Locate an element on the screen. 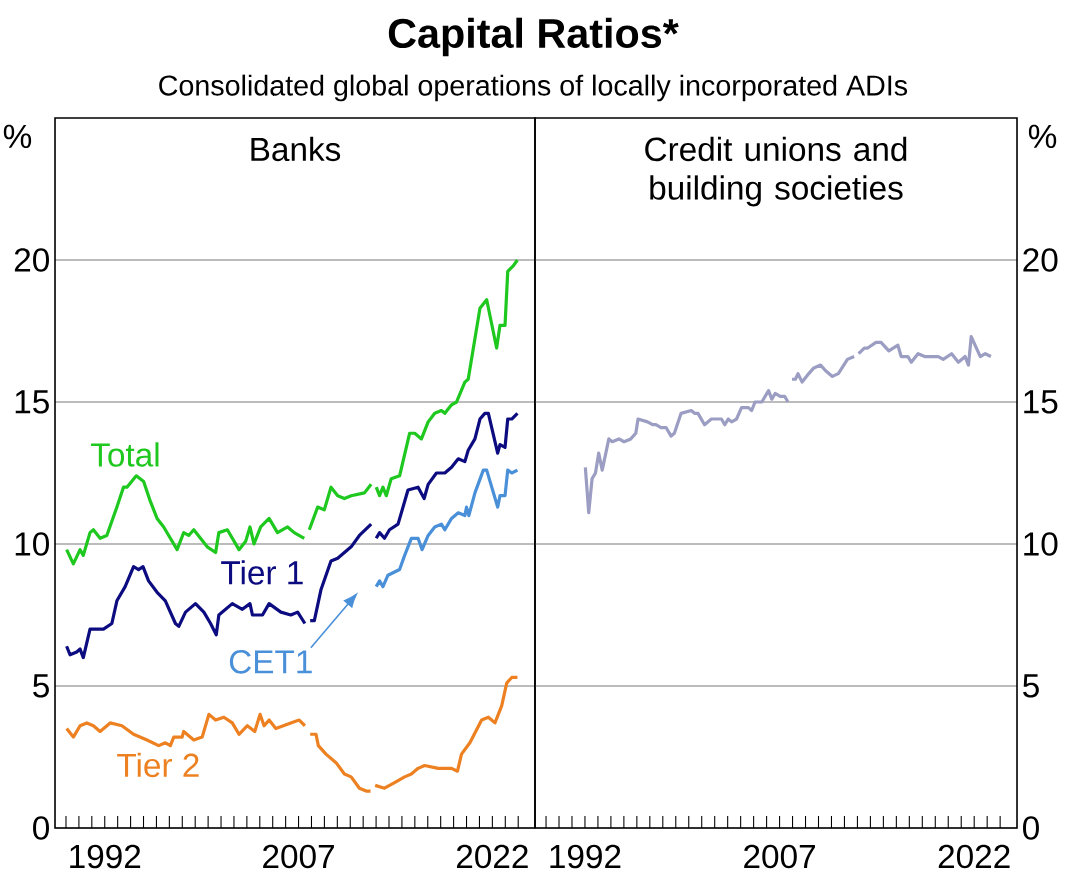  line-series is located at coordinates (447, 528).